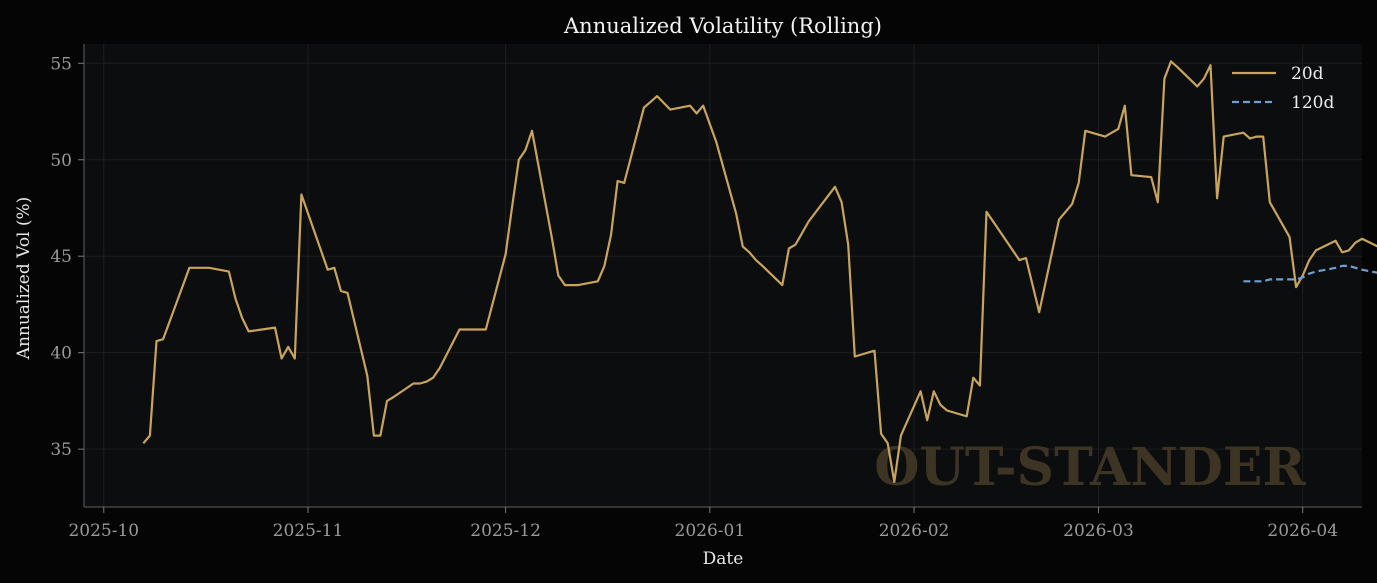 The image size is (1377, 583). Describe the element at coordinates (710, 531) in the screenshot. I see `x-tick-label: 2026-01` at that location.